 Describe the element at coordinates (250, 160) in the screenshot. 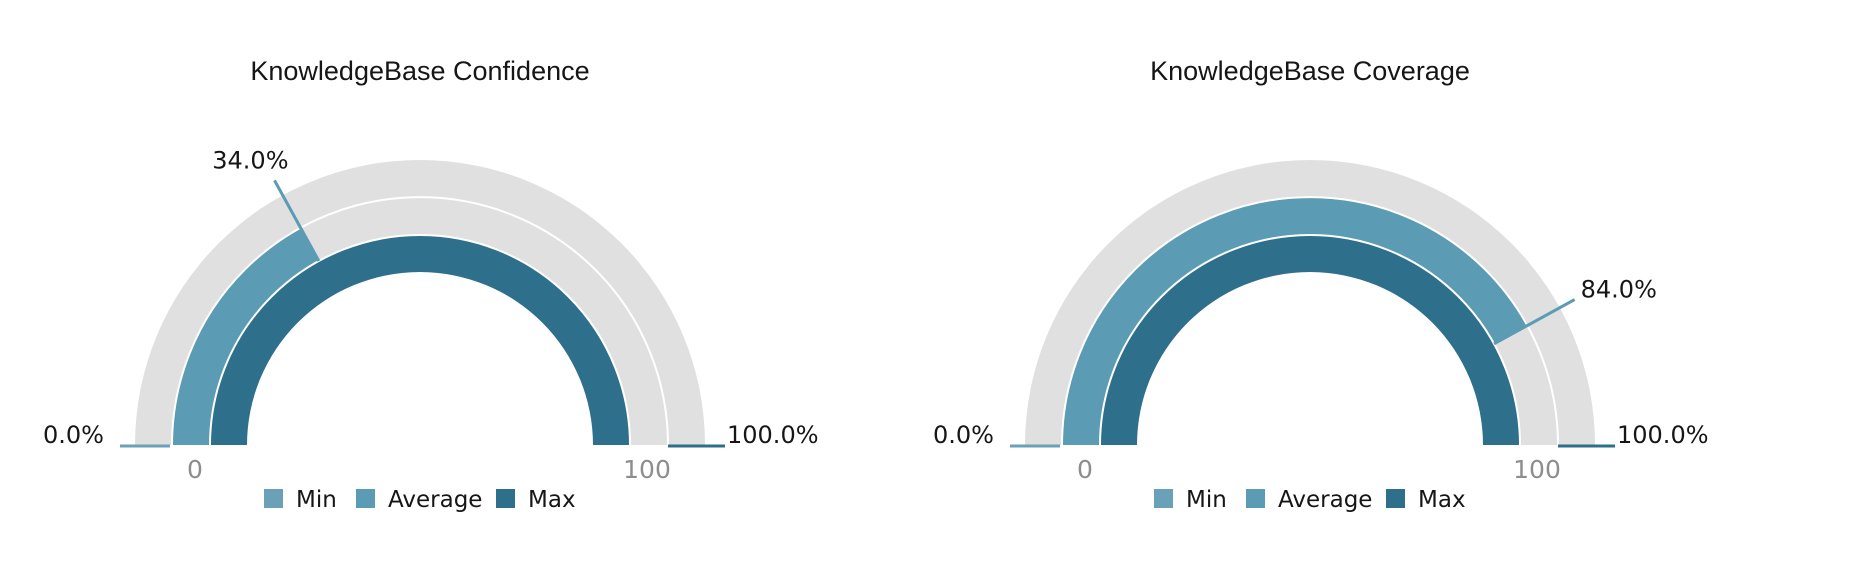

I see `callout-label-average: 34.0%` at that location.